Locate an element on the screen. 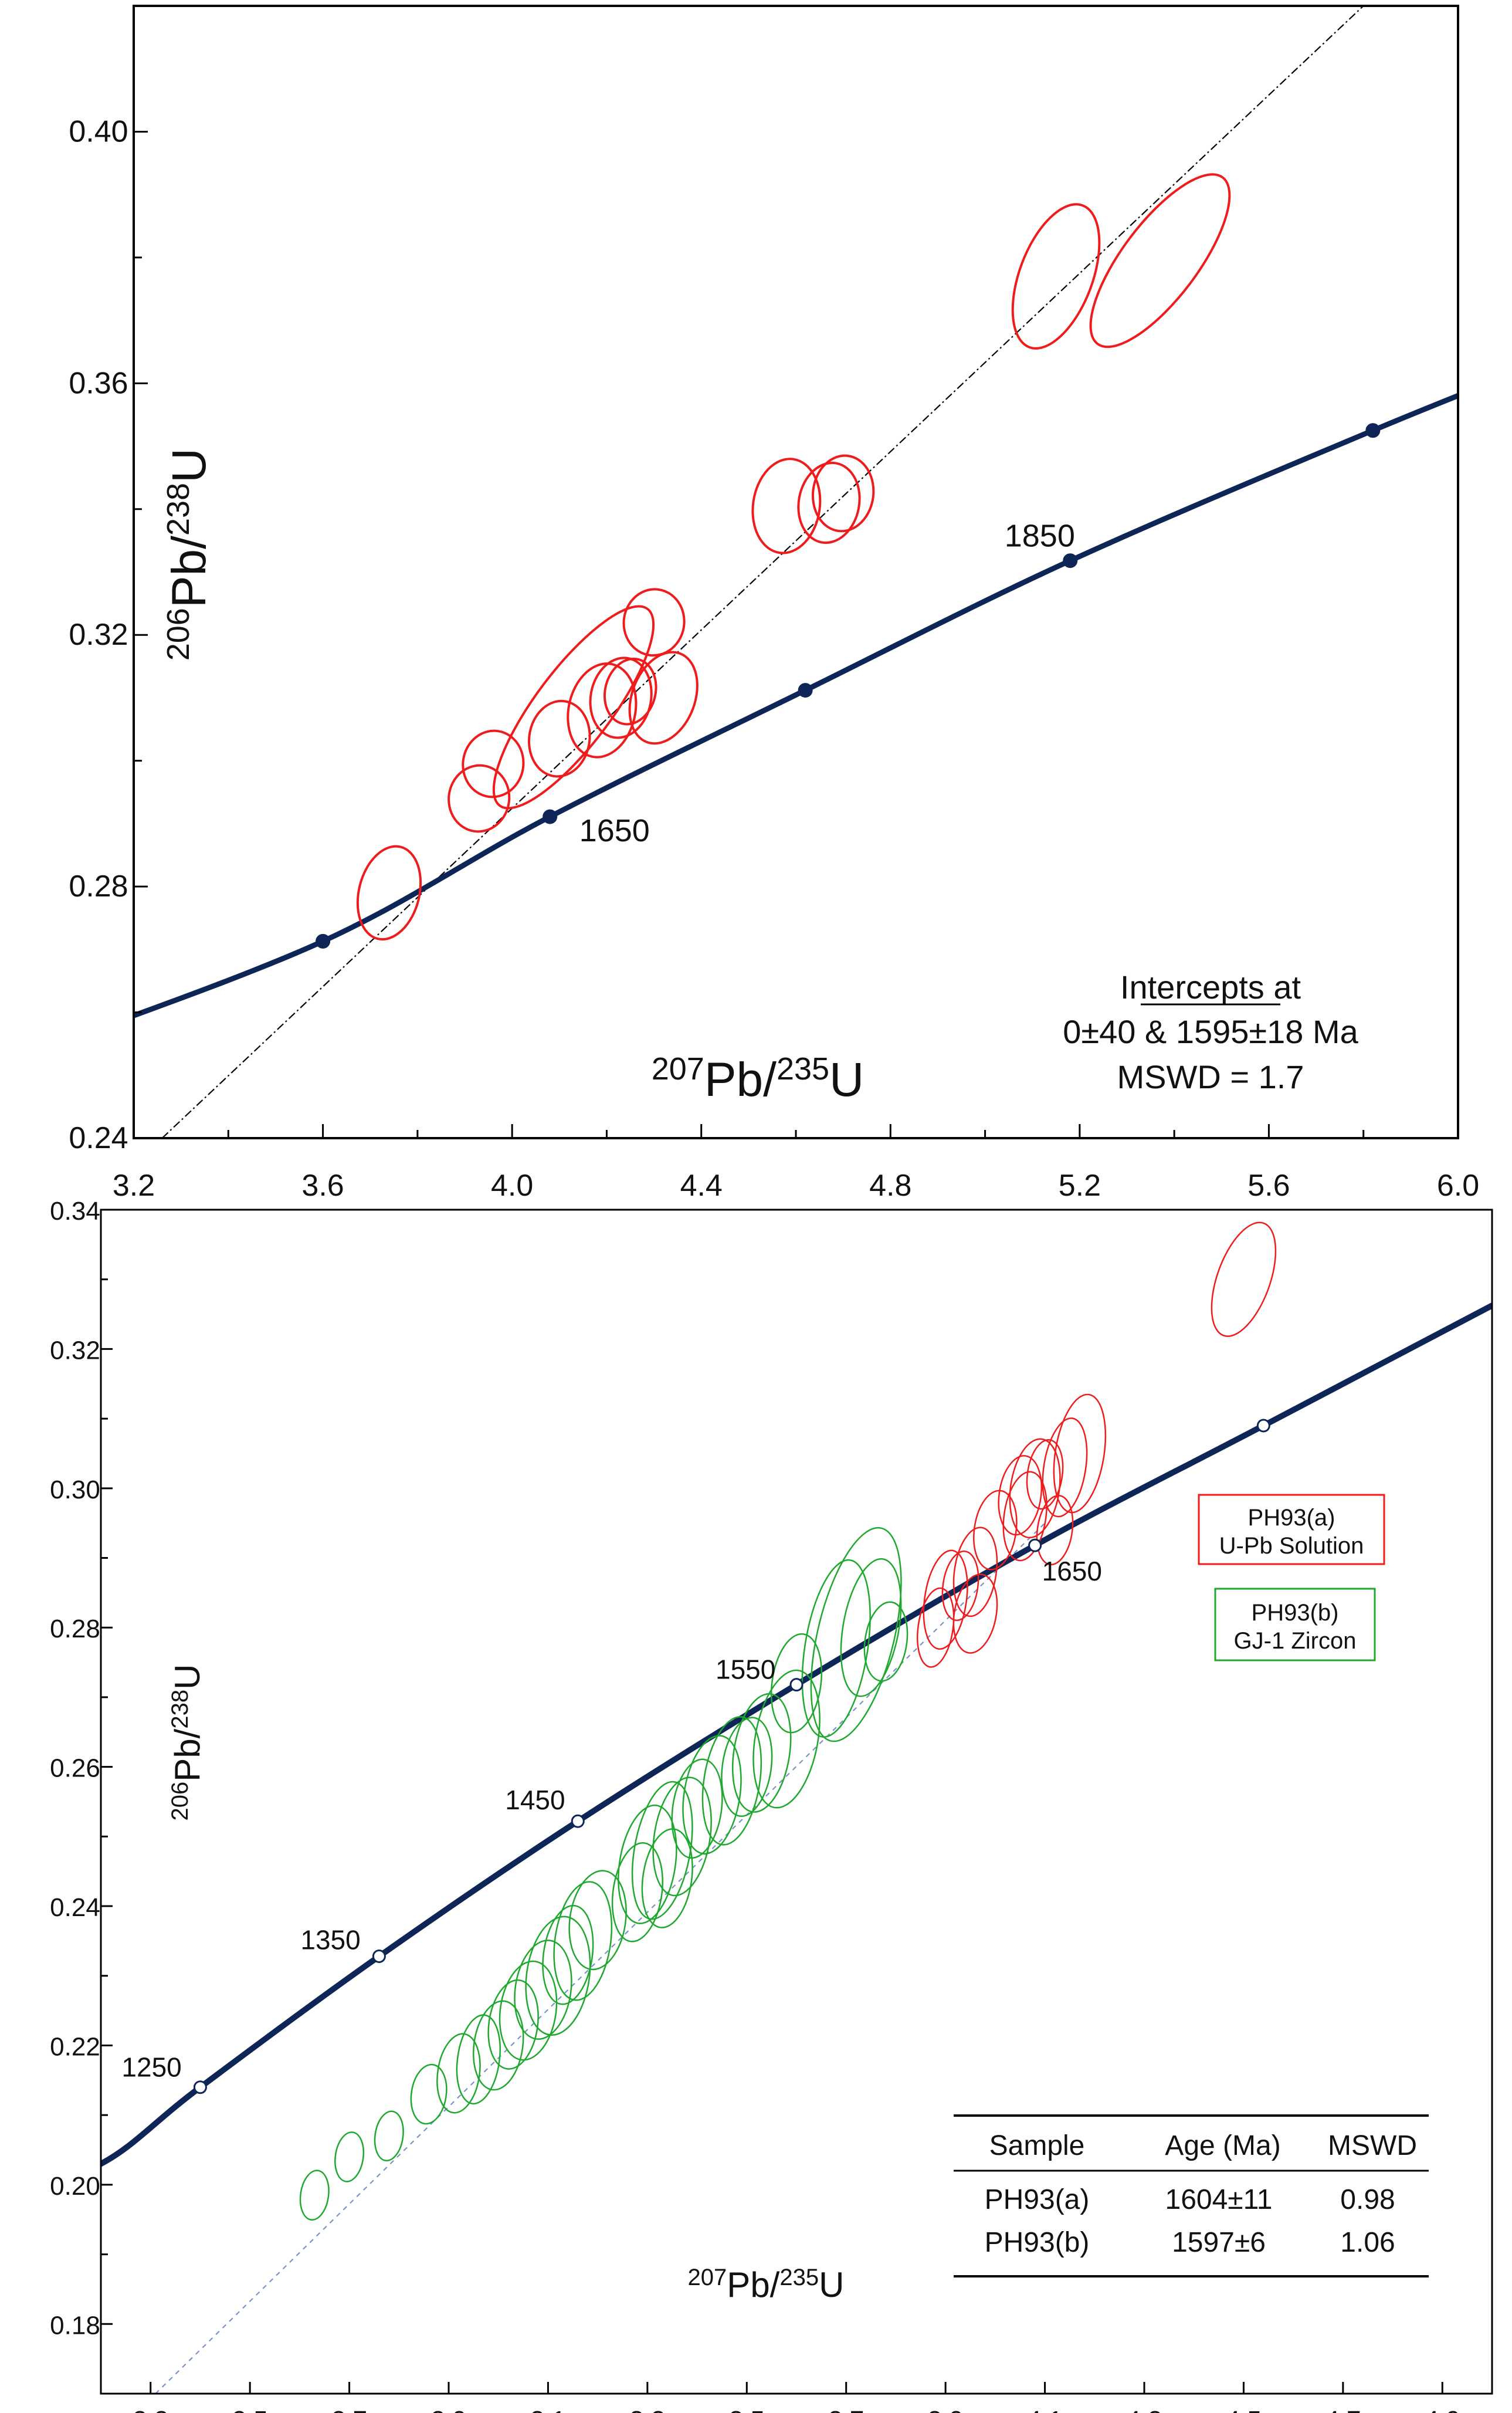 This screenshot has height=2413, width=1512. y-tick-label: 0.26 is located at coordinates (75, 1769).